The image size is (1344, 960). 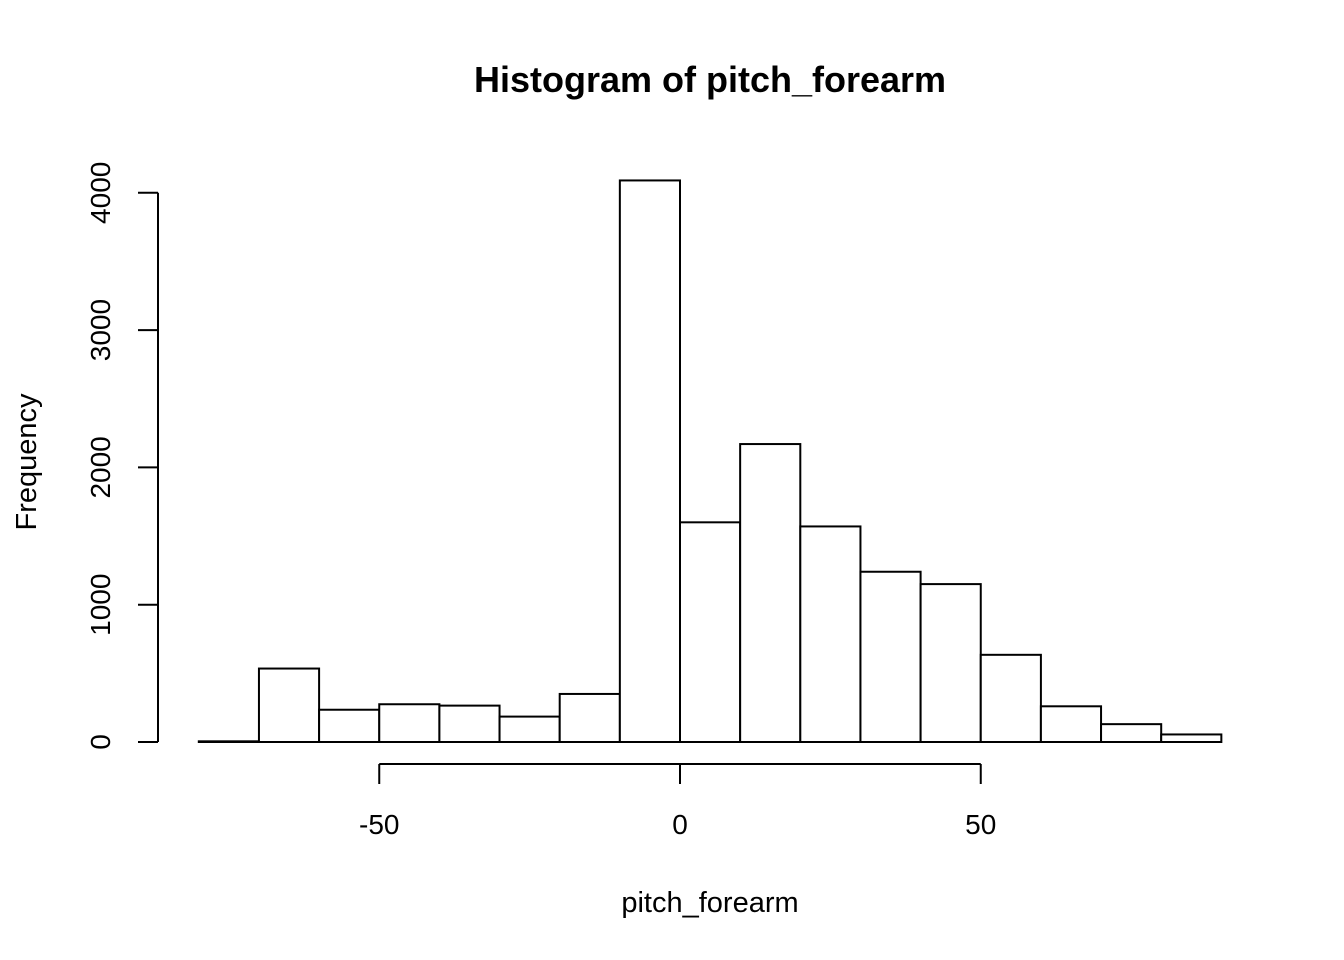 What do you see at coordinates (980, 824) in the screenshot?
I see `x-tick-label: 50` at bounding box center [980, 824].